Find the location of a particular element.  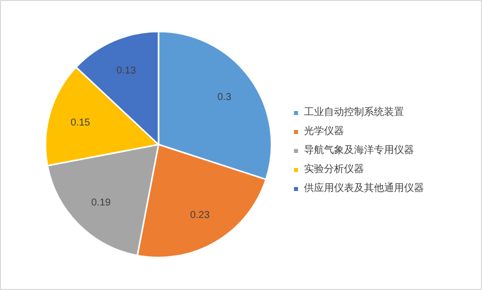

data-label: 0.13 is located at coordinates (126, 70).